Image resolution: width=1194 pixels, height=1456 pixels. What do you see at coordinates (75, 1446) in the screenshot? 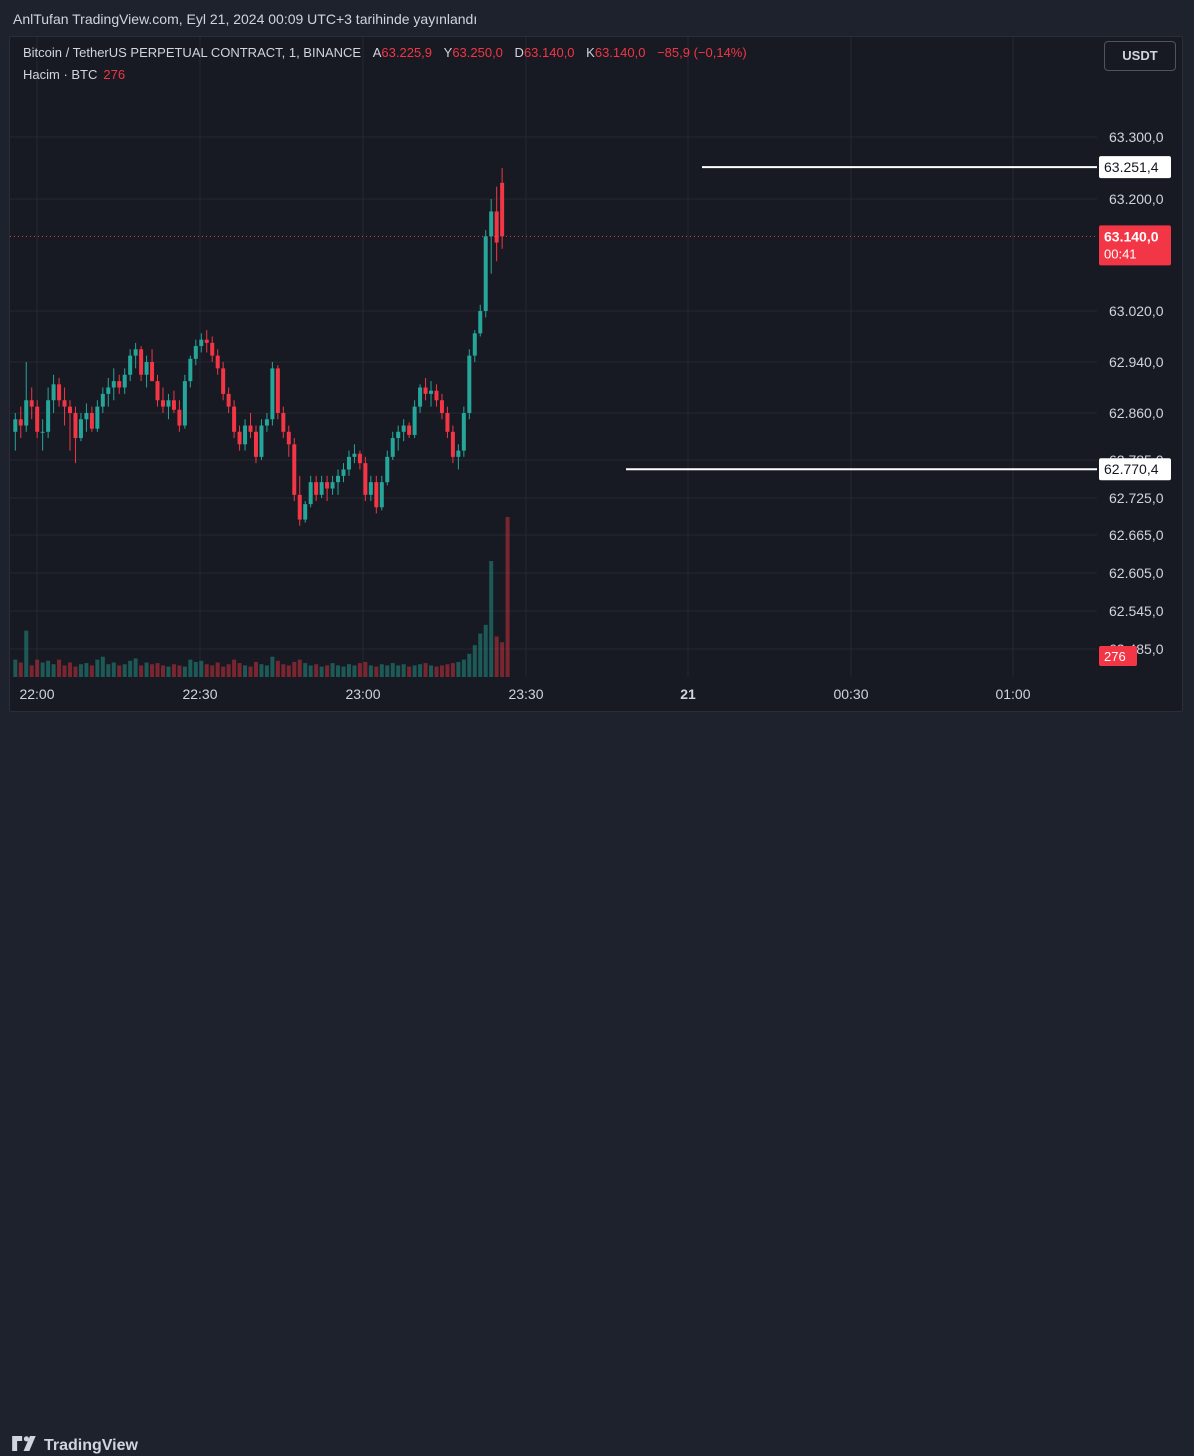
I see `tradingview-logo: TradingView` at bounding box center [75, 1446].